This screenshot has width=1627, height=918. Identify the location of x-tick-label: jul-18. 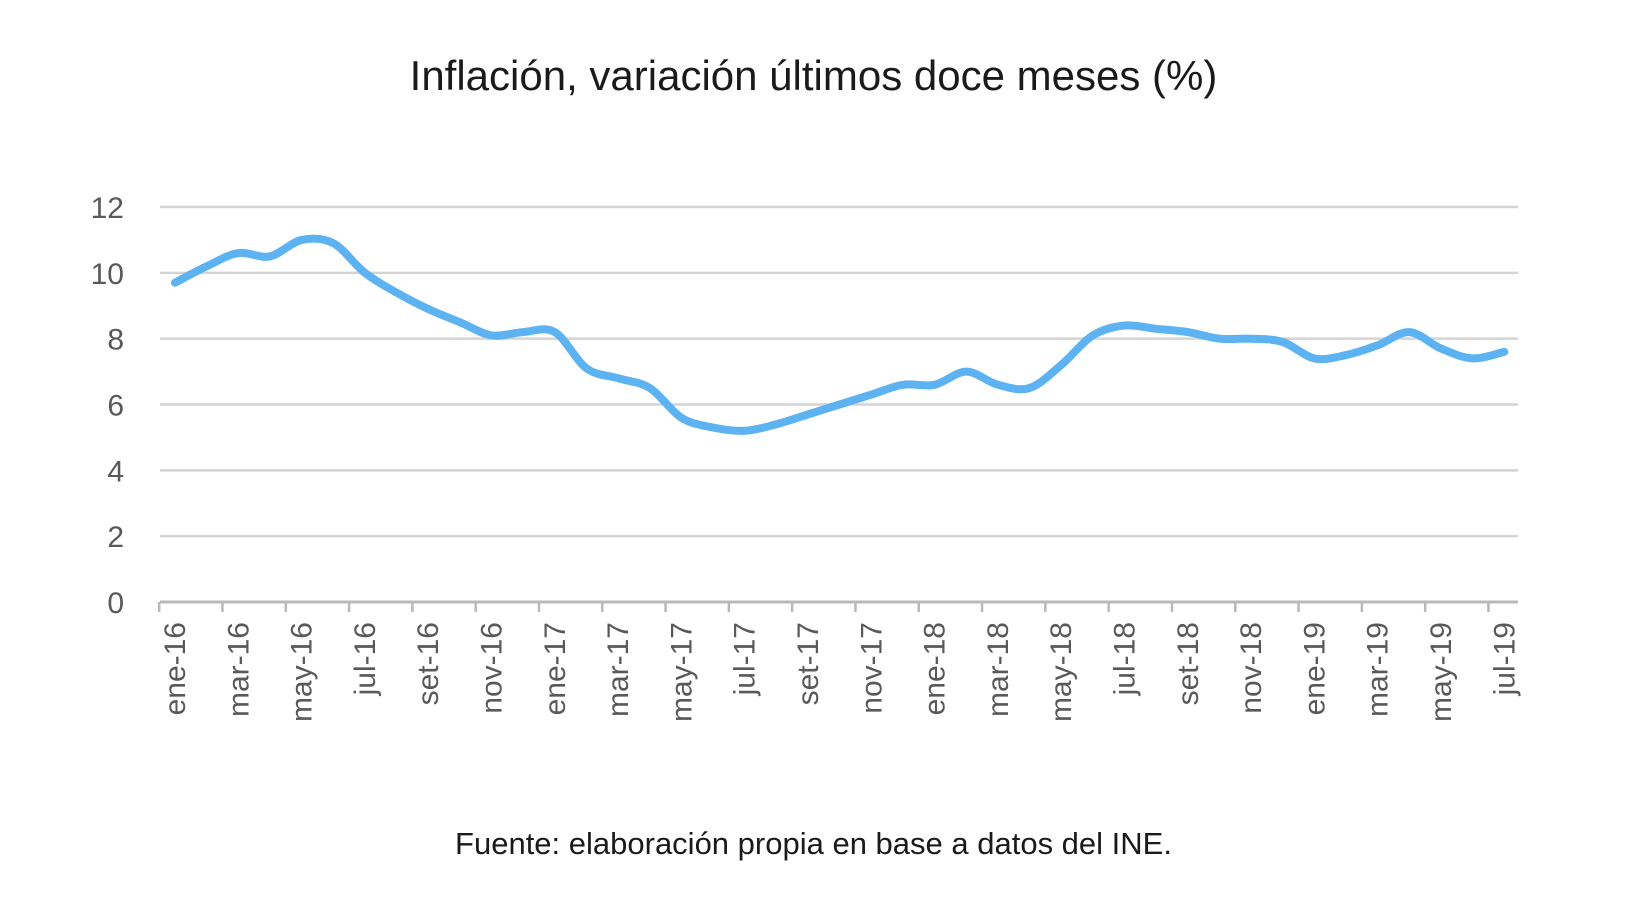
(1125, 659).